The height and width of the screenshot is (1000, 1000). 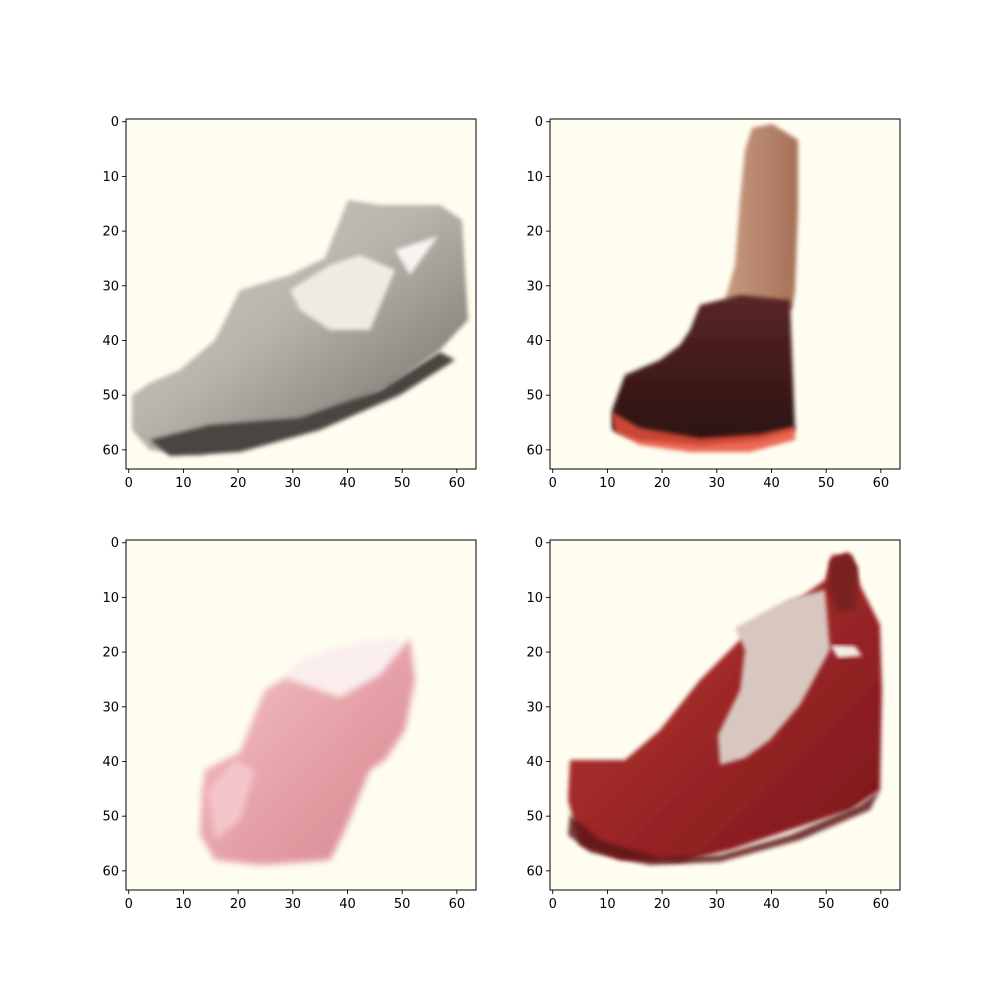 I want to click on shoe-inner-lining, so click(x=774, y=677).